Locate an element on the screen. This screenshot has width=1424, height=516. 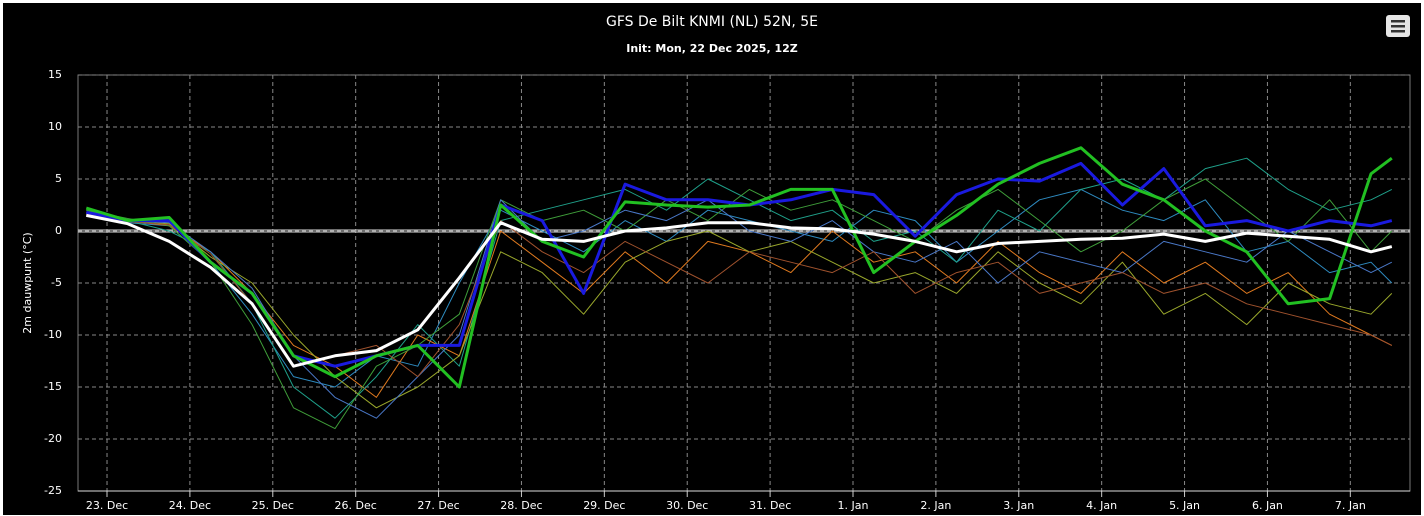
x-tick-label: 25. Dec is located at coordinates (273, 505).